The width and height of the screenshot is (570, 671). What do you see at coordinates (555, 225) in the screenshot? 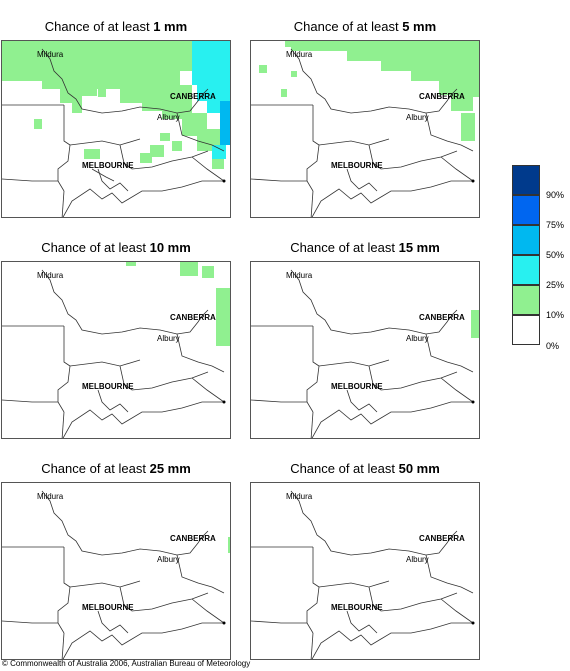
I see `legend-label: 75%` at bounding box center [555, 225].